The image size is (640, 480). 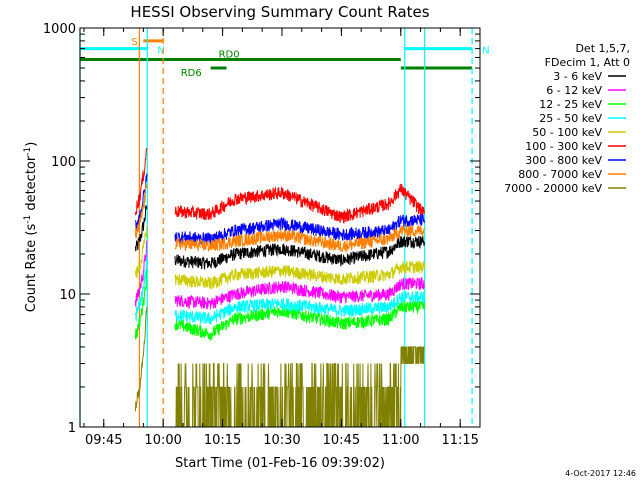 What do you see at coordinates (63, 162) in the screenshot?
I see `y-tick-label-2: 100` at bounding box center [63, 162].